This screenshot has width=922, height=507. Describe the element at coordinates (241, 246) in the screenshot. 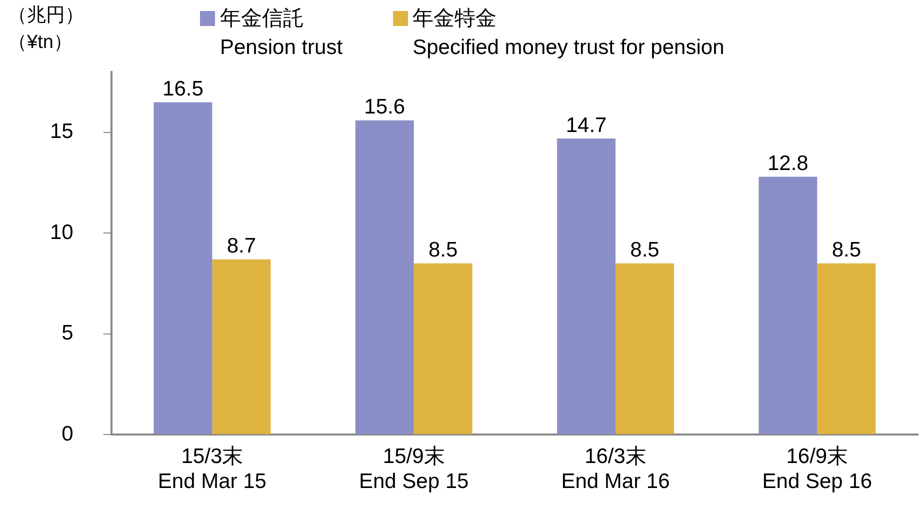

I see `data-label: 8.7` at that location.